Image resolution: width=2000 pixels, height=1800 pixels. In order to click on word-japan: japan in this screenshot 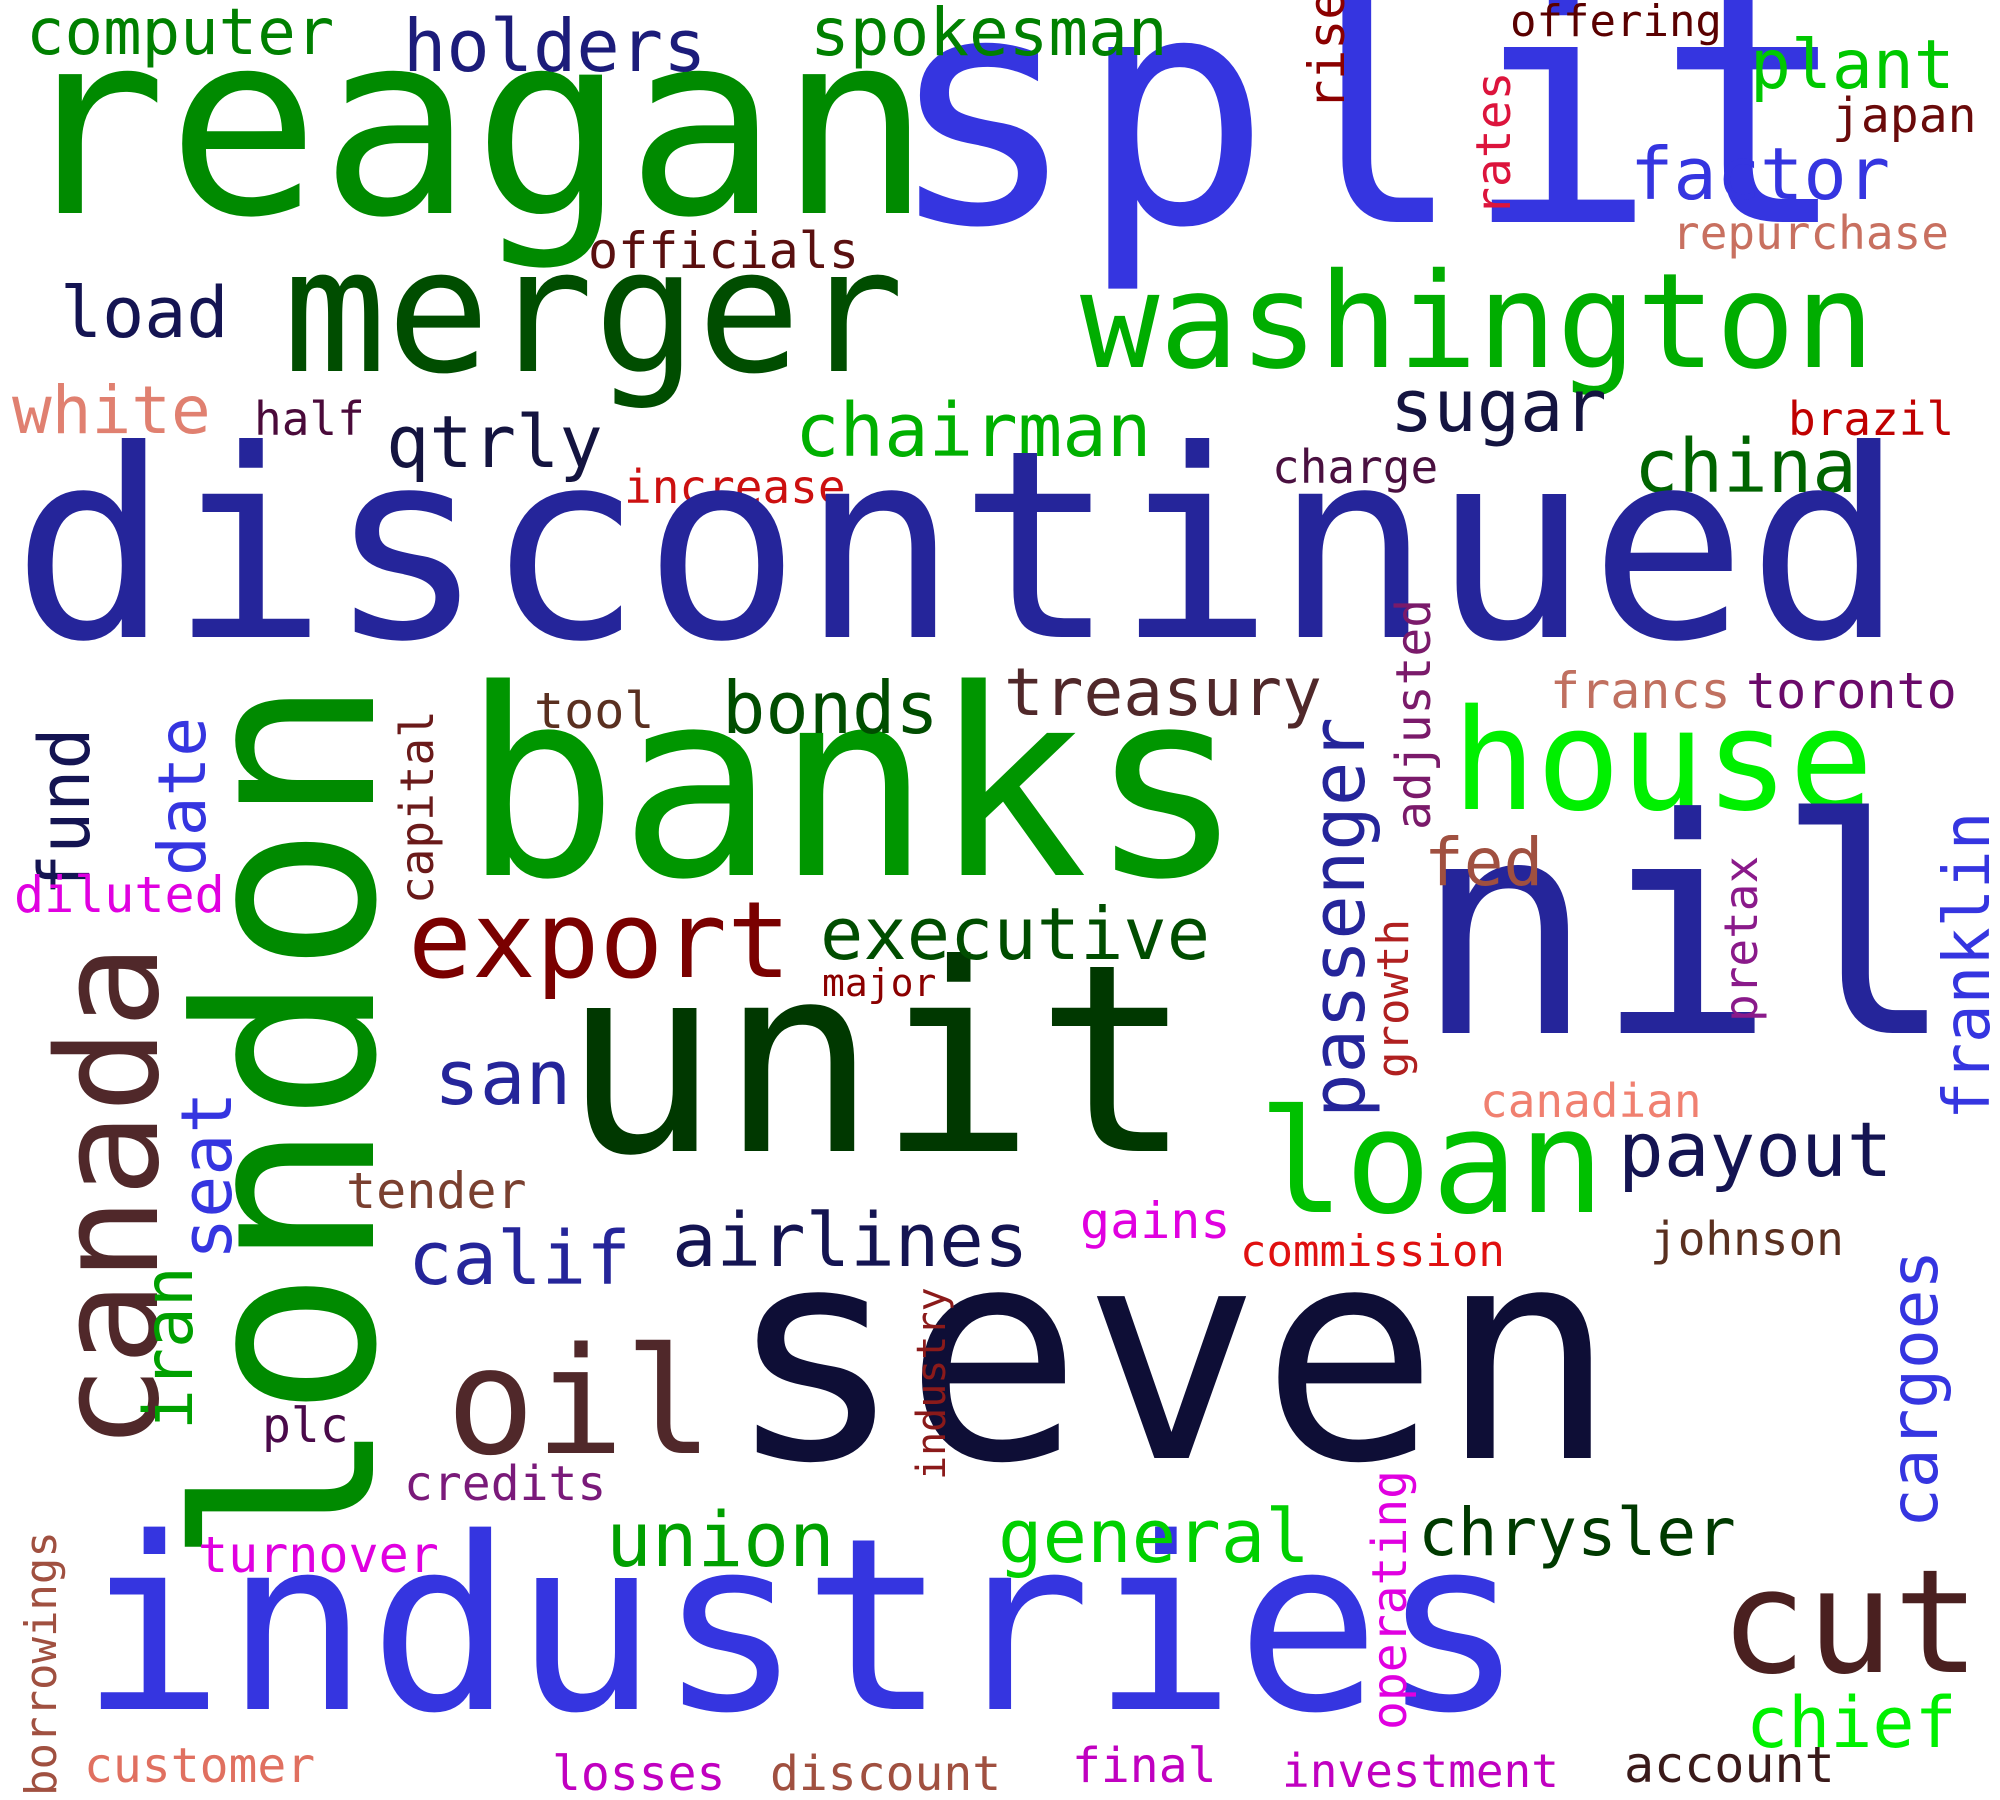, I will do `click(1904, 116)`.